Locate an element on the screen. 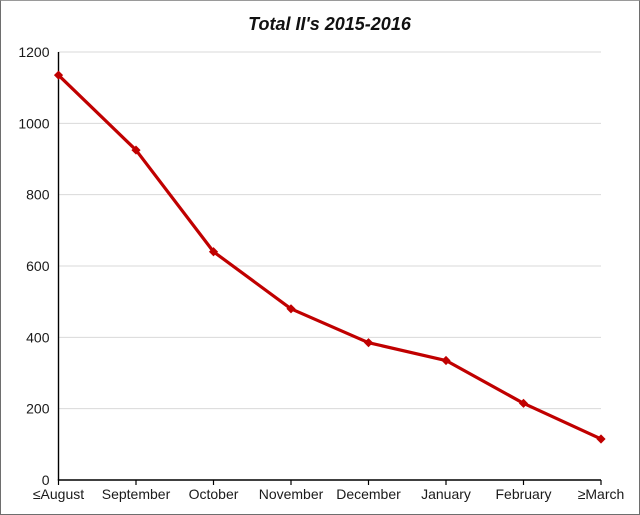 This screenshot has width=640, height=515. y-axis-tick-label: 1000 is located at coordinates (33, 123).